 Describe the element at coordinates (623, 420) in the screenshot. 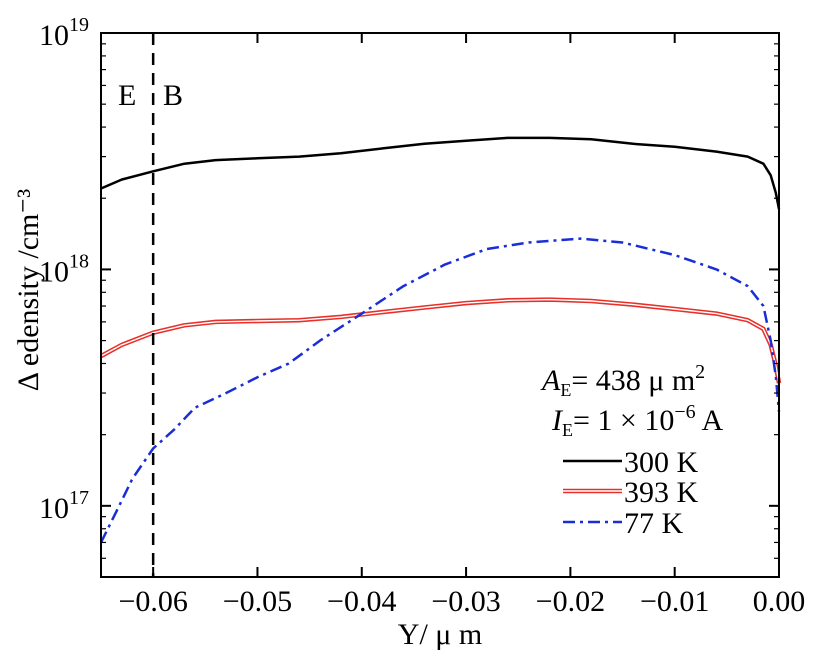

I see `current-value: = 1 × 10` at that location.